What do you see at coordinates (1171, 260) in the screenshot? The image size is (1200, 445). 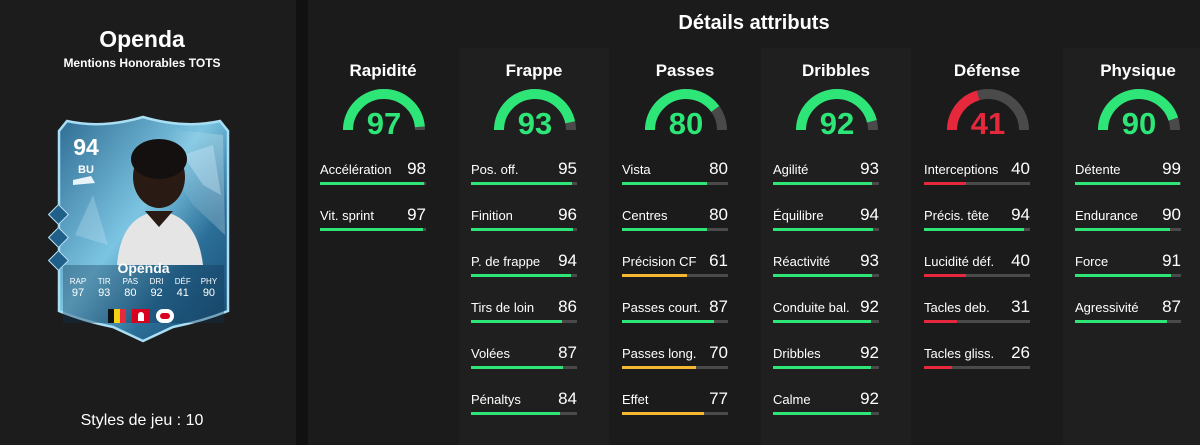 I see `stat-value: 91` at bounding box center [1171, 260].